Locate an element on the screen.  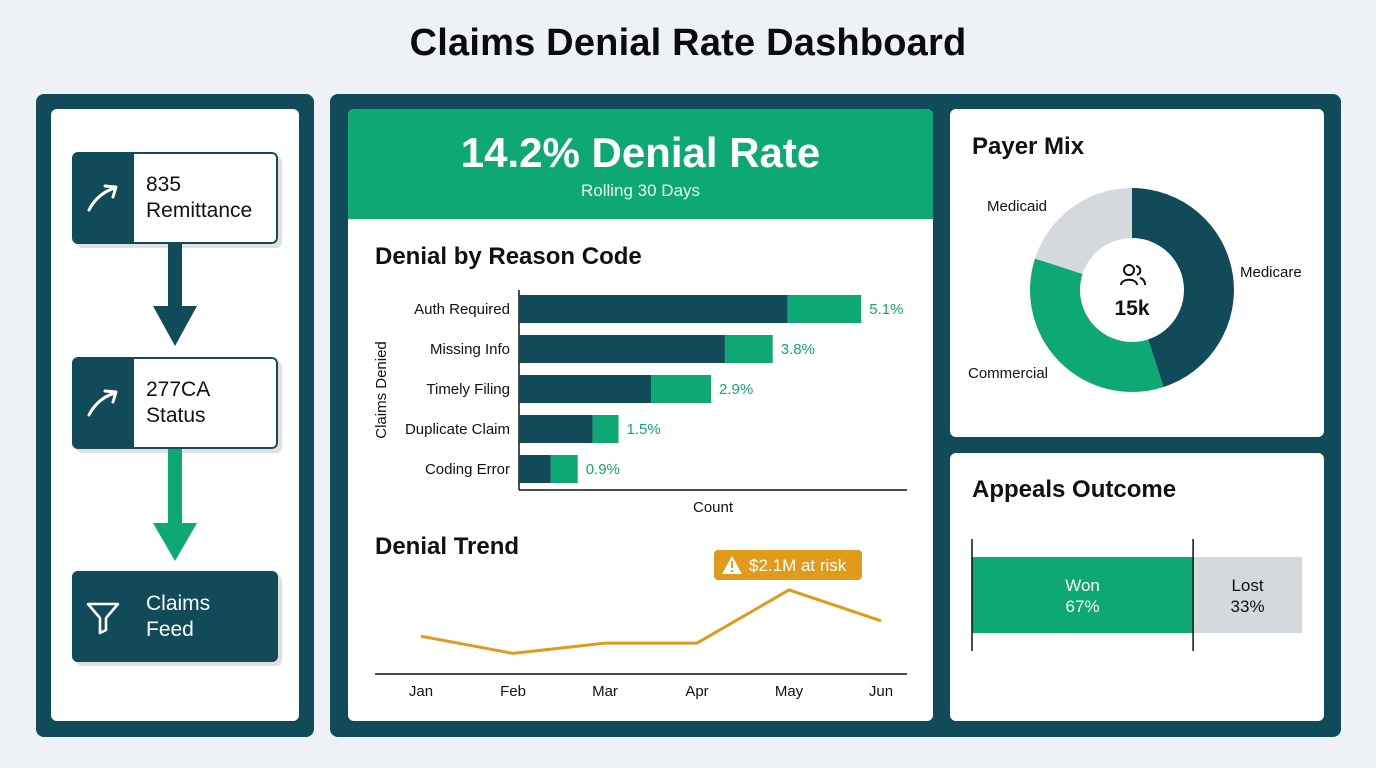
appeals-lost-segment is located at coordinates (1247, 595).